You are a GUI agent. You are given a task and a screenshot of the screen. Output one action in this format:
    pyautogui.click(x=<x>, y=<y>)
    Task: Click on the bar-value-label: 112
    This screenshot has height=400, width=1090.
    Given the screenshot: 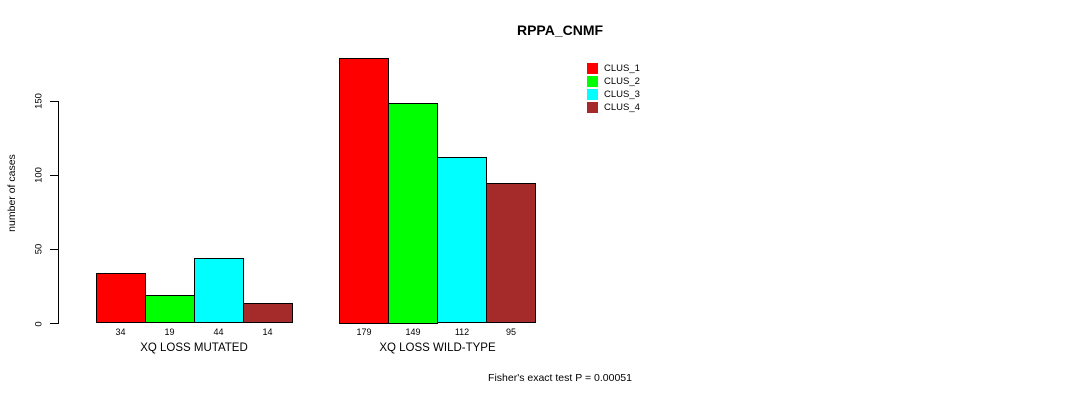 What is the action you would take?
    pyautogui.click(x=462, y=332)
    